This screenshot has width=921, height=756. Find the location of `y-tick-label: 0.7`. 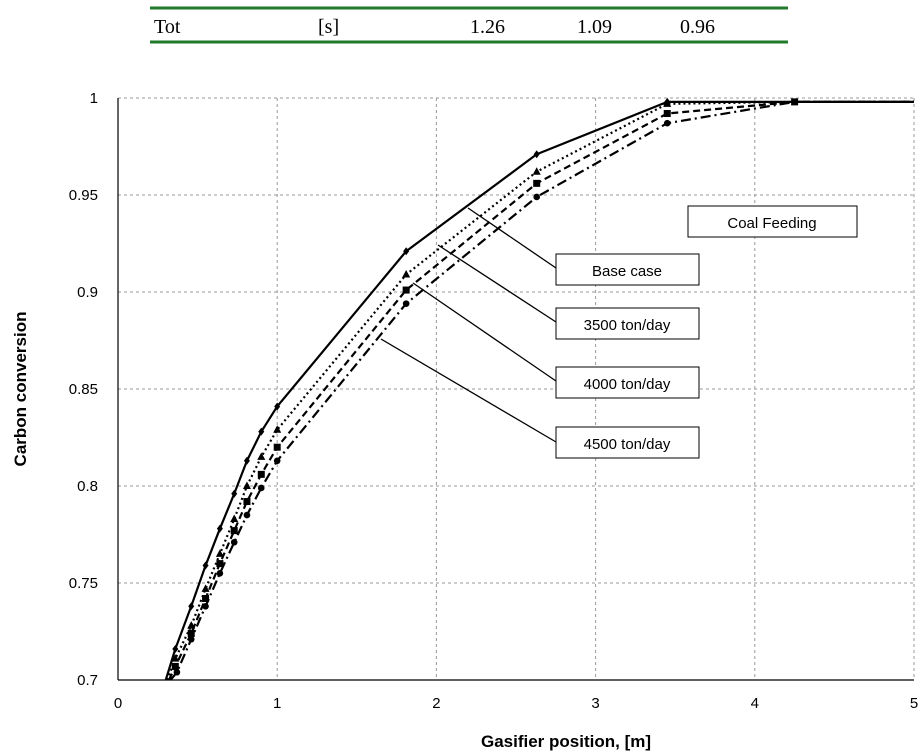

y-tick-label: 0.7 is located at coordinates (87, 680).